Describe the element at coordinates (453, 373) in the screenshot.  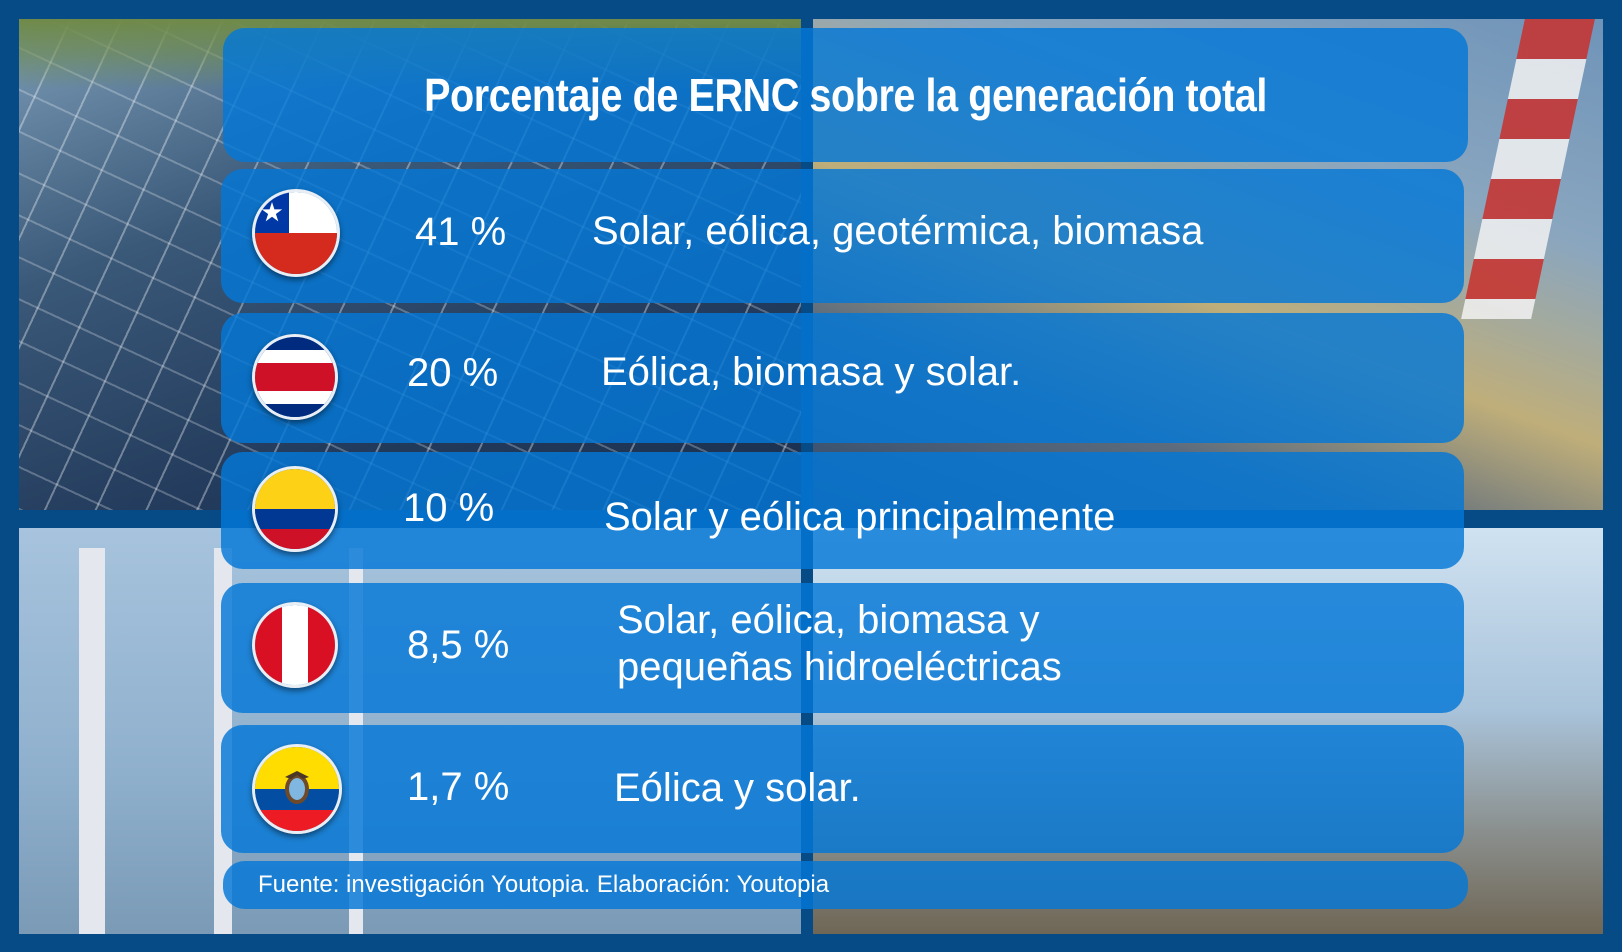
I see `percent-value: 20 %` at that location.